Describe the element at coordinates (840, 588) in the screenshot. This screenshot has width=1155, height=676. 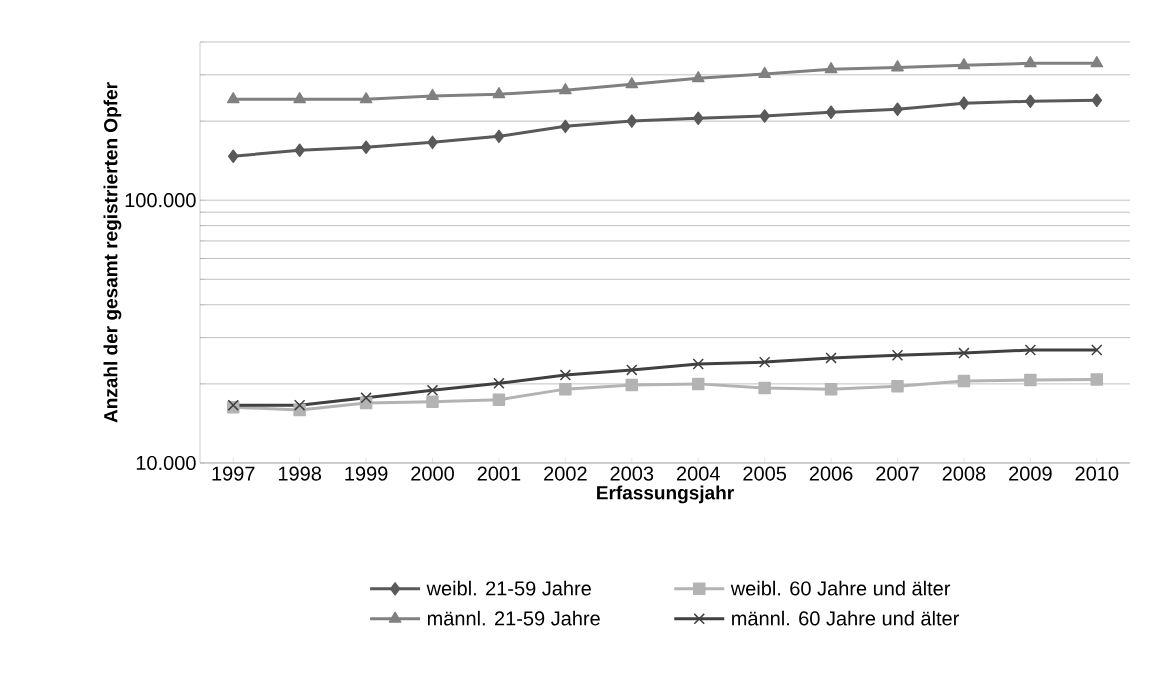
I see `legend-label: weibl. 60 Jahre und älter` at that location.